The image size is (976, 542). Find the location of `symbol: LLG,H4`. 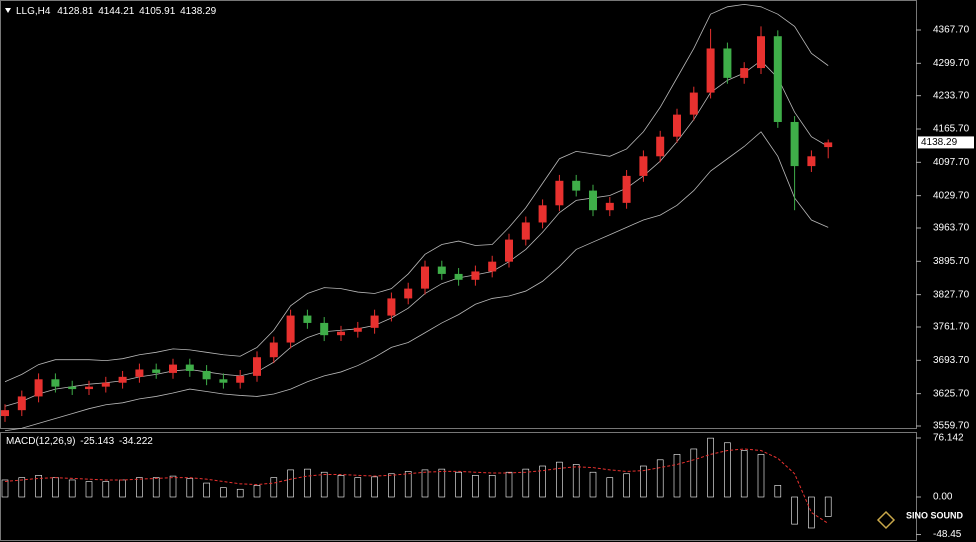

symbol: LLG,H4 is located at coordinates (33, 11).